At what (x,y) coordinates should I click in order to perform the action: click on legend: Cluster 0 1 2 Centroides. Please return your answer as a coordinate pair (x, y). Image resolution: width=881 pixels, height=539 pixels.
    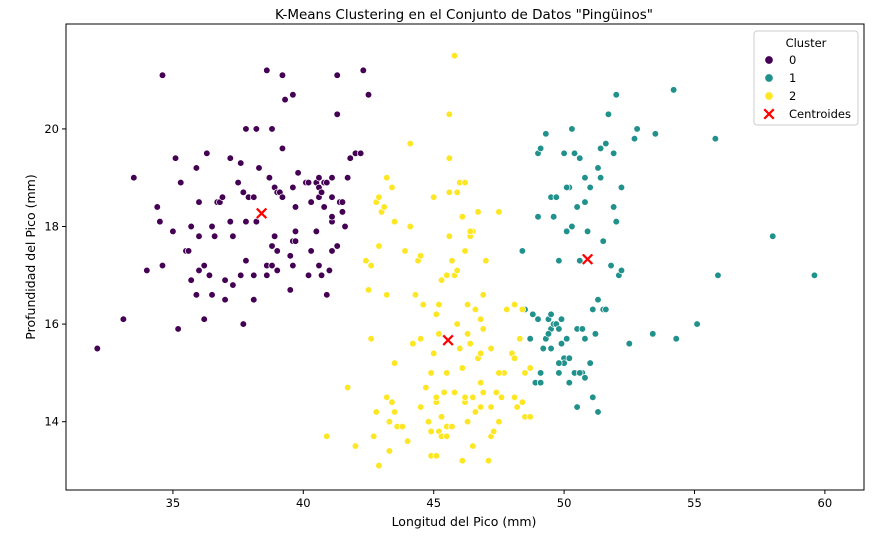
    Looking at the image, I should click on (806, 78).